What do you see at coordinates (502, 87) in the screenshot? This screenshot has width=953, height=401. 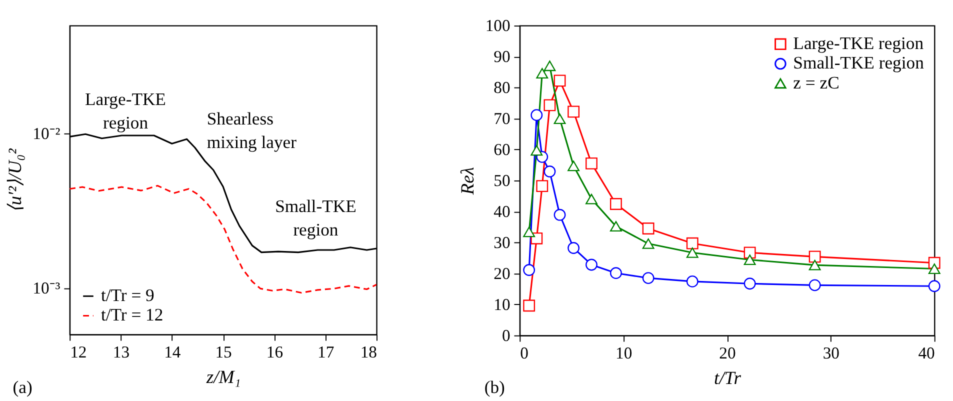 I see `y-tick-label: 80` at bounding box center [502, 87].